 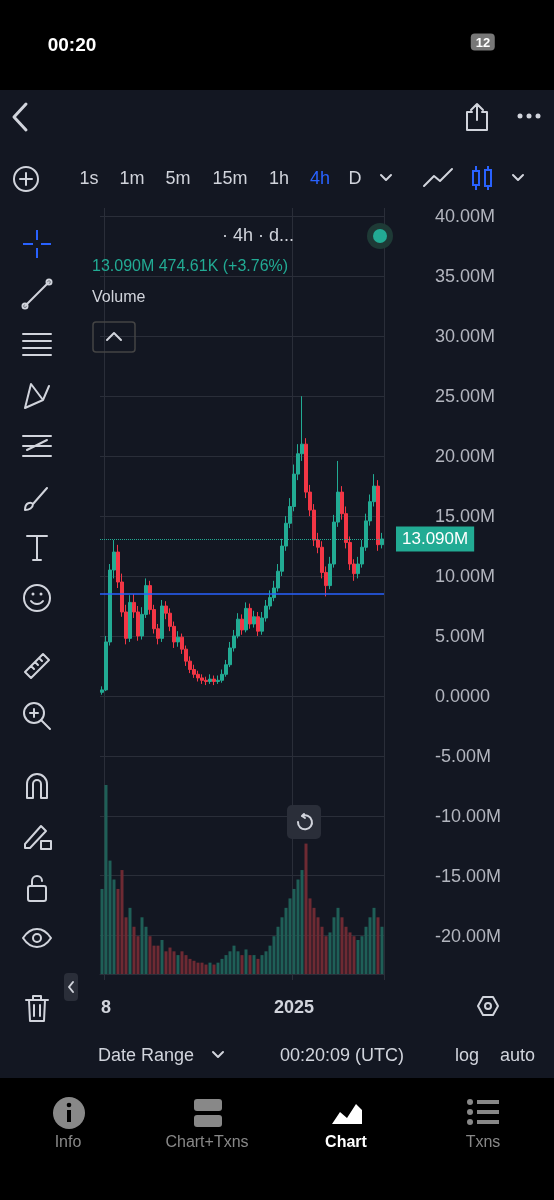 I want to click on text: Txns, so click(x=483, y=1142).